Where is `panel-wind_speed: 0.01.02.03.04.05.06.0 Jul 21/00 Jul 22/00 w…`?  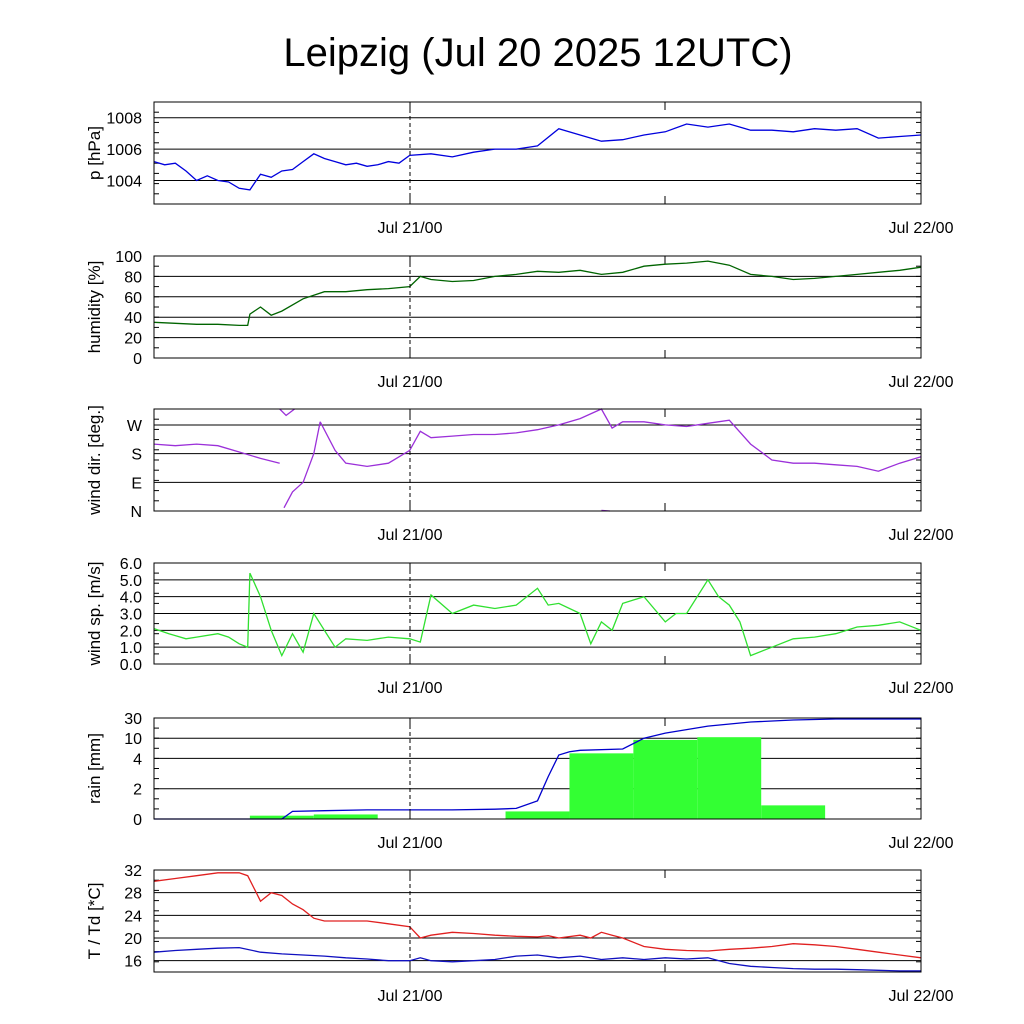
panel-wind_speed: 0.01.02.03.04.05.06.0 Jul 21/00 Jul 22/00 w… is located at coordinates (519, 626).